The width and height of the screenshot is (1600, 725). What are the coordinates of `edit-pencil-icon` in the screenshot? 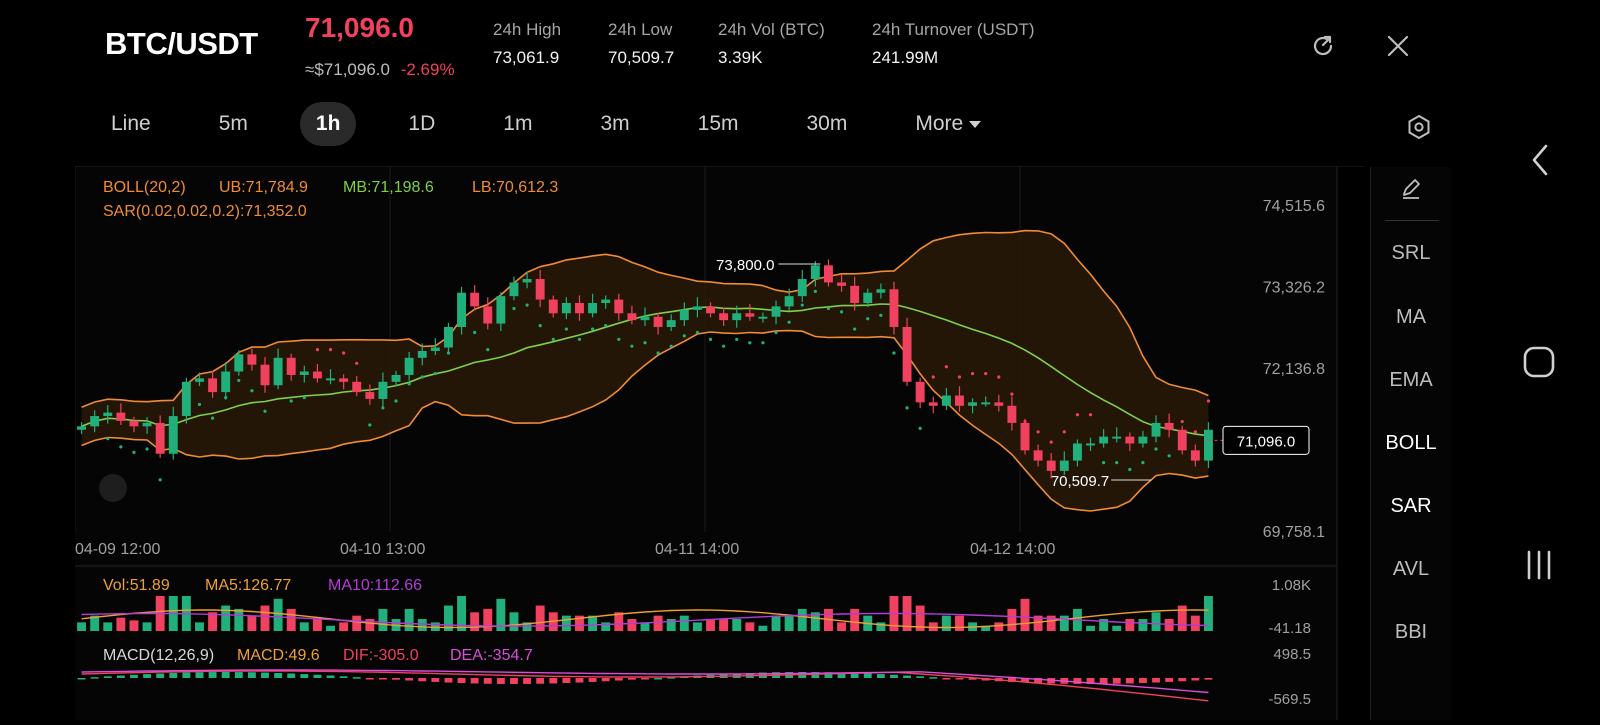 It's located at (1411, 192).